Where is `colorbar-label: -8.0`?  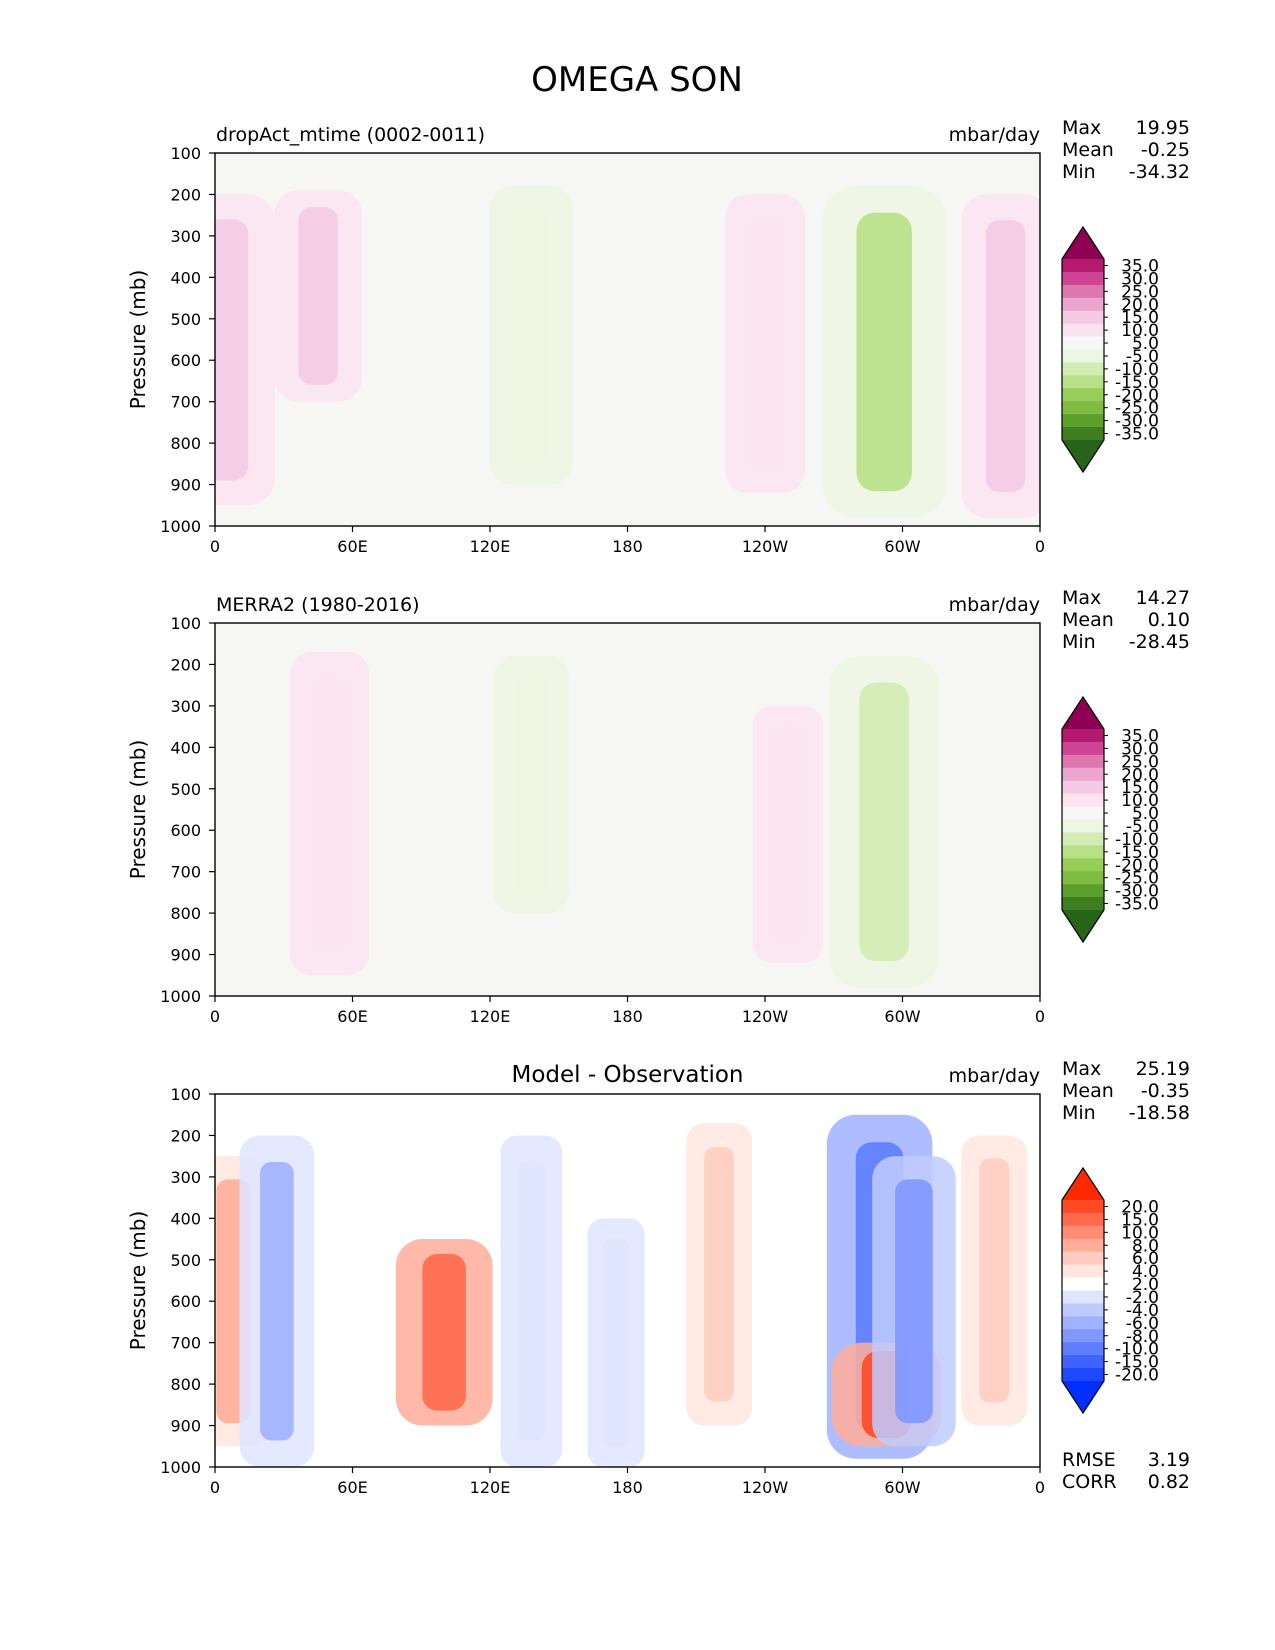
colorbar-label: -8.0 is located at coordinates (1142, 1337).